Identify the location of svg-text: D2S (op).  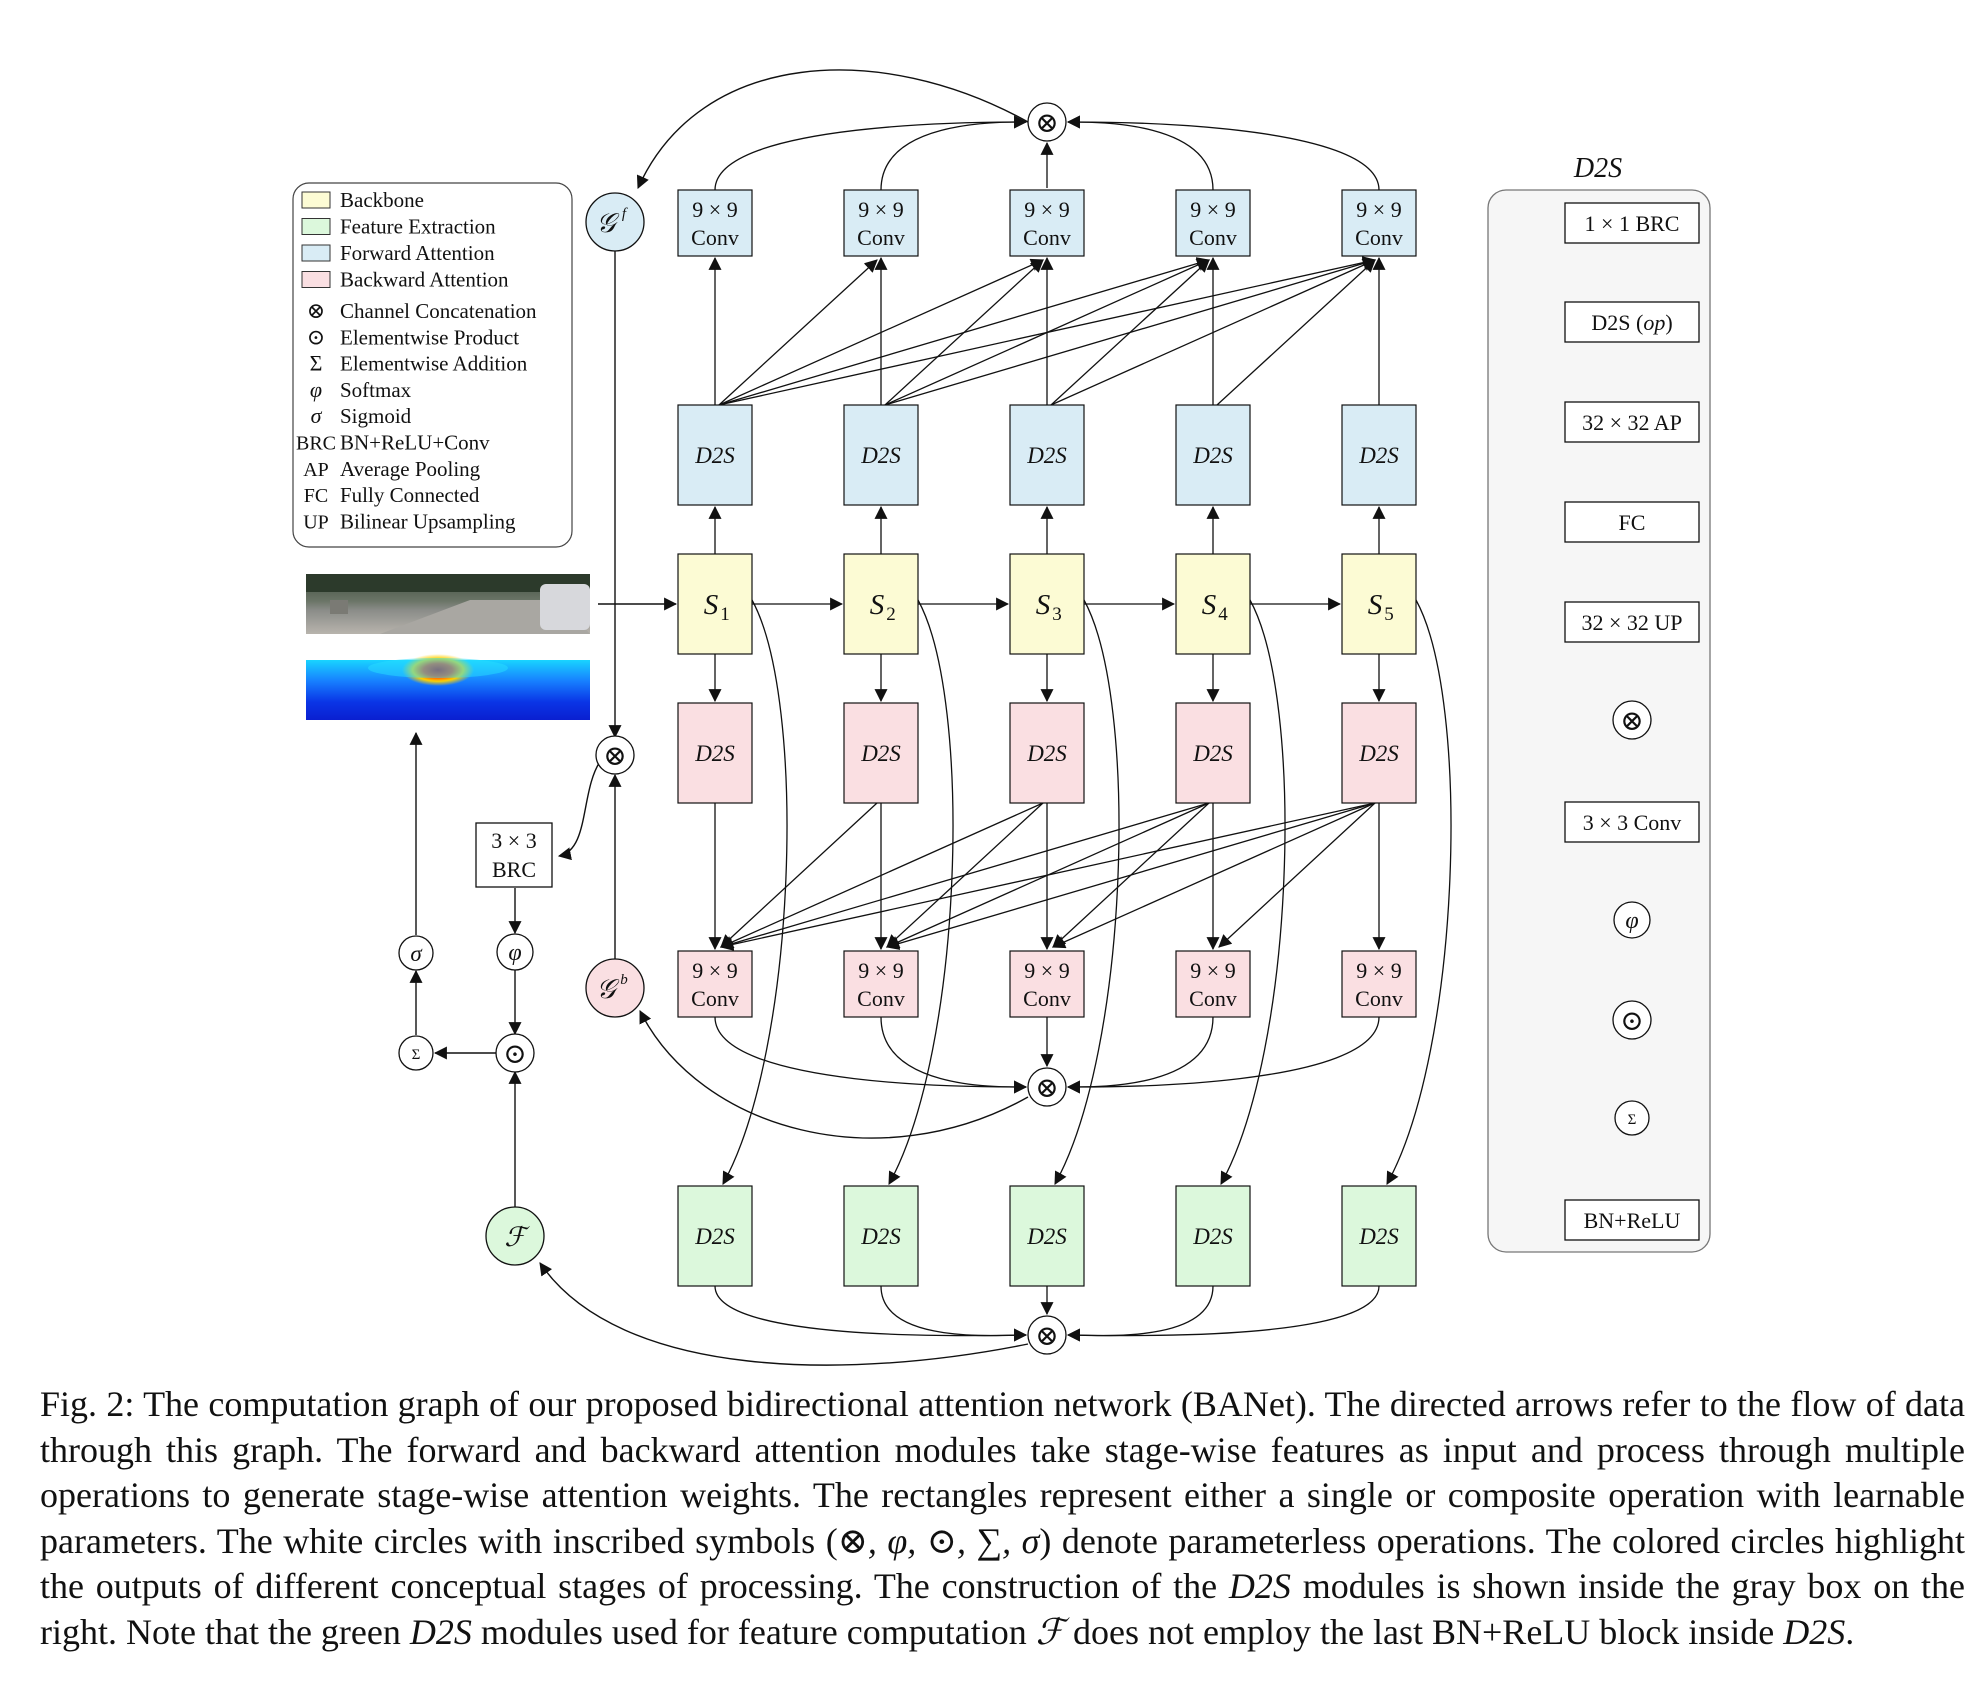
(1631, 322).